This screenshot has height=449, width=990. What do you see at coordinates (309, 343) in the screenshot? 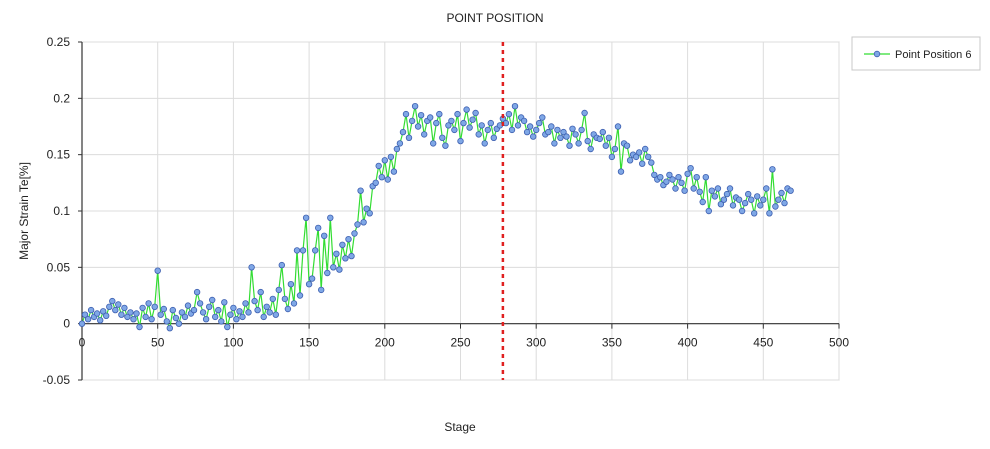
I see `x-tick-label: 150` at bounding box center [309, 343].